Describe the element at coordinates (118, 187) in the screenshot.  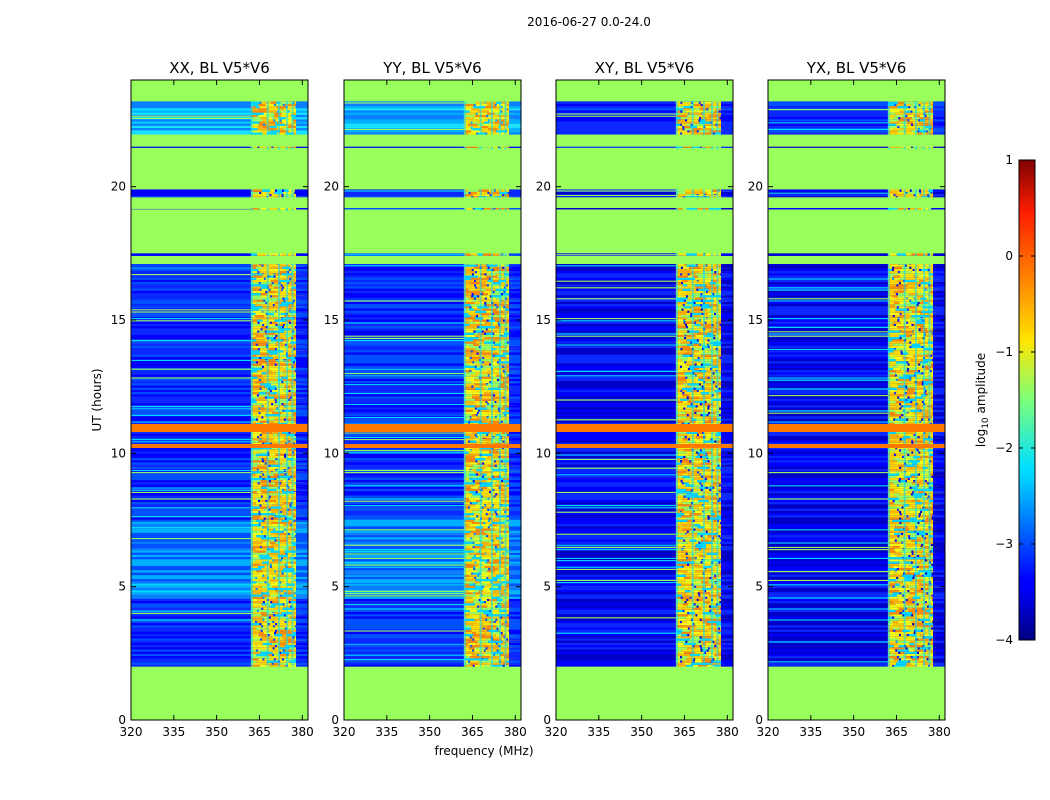
I see `y-tick-label: 20` at that location.